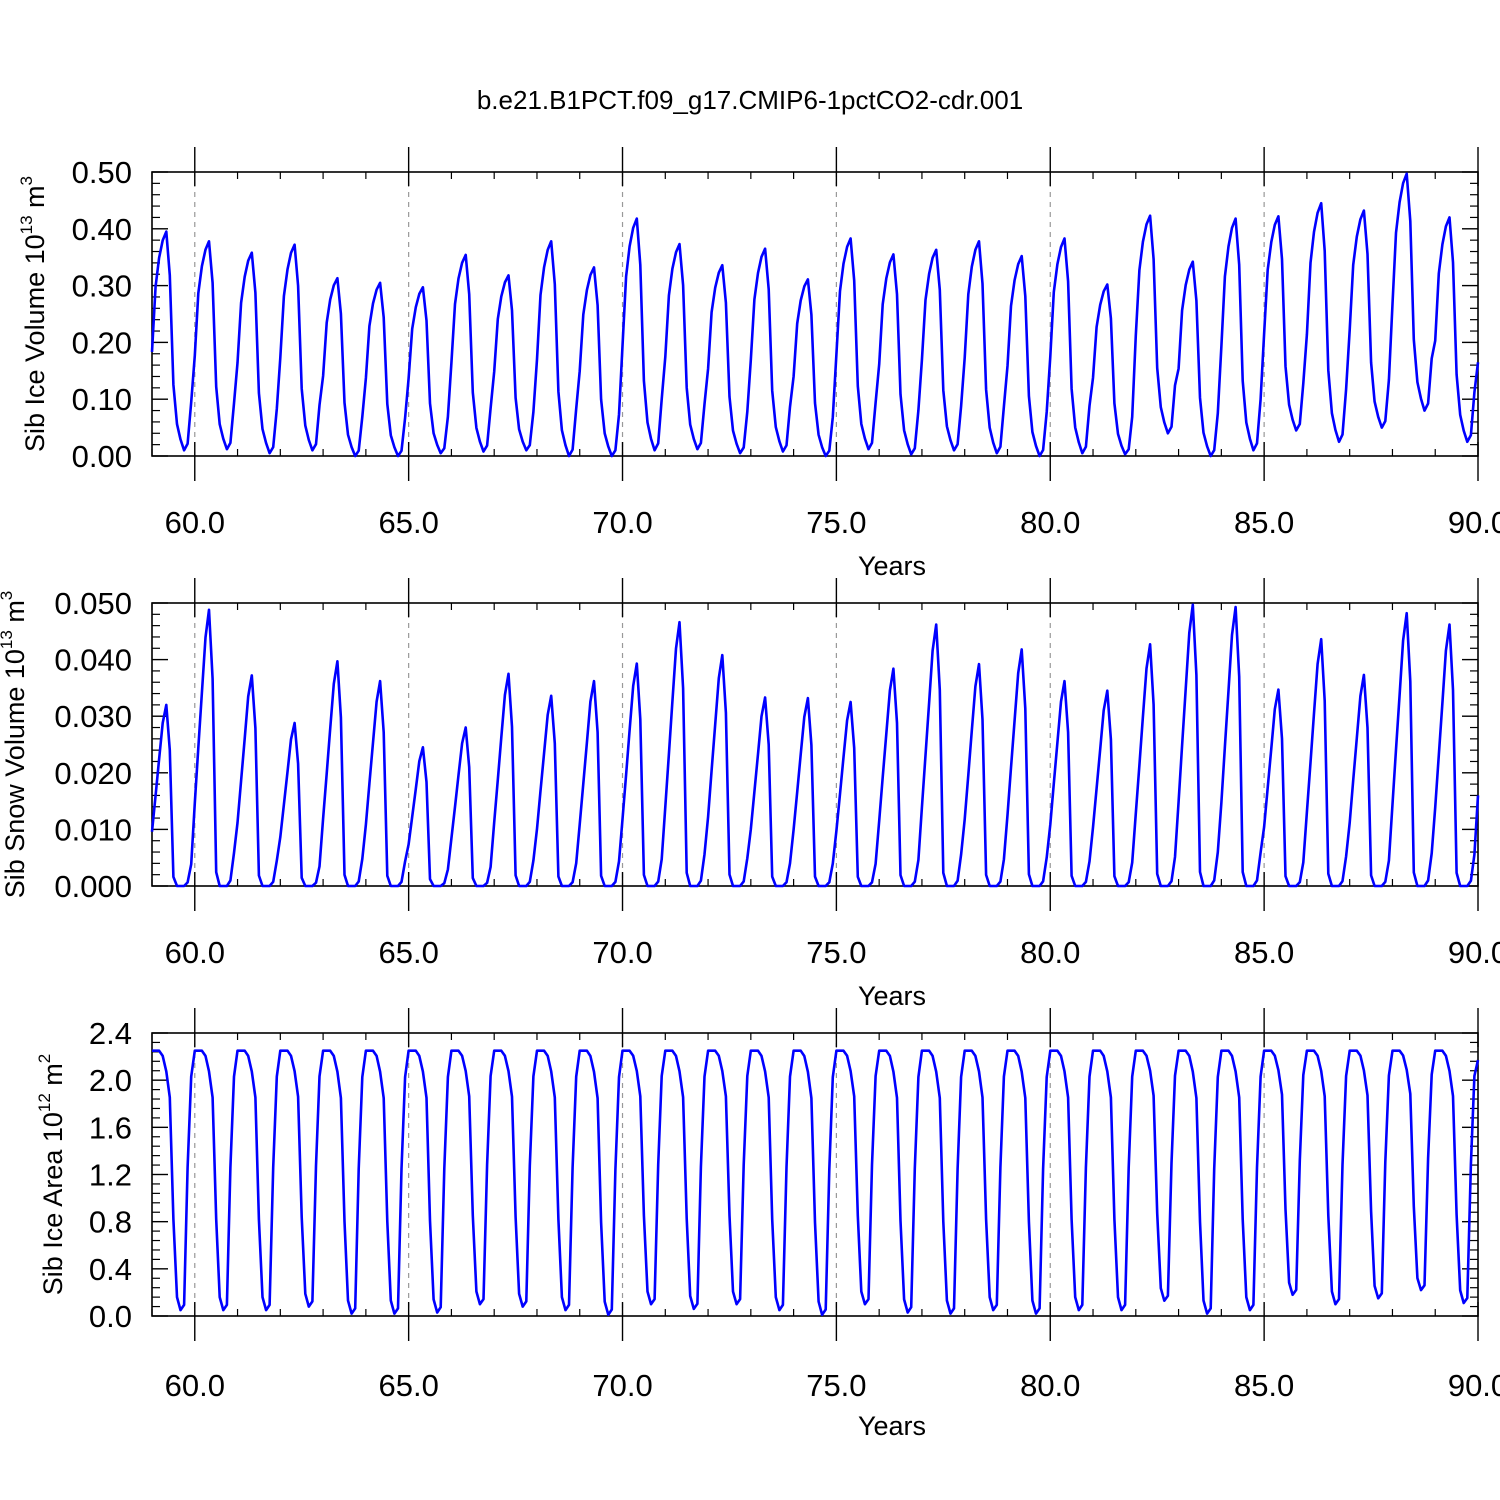 Image resolution: width=1500 pixels, height=1500 pixels. What do you see at coordinates (102, 456) in the screenshot?
I see `y-tick-label: 0.00` at bounding box center [102, 456].